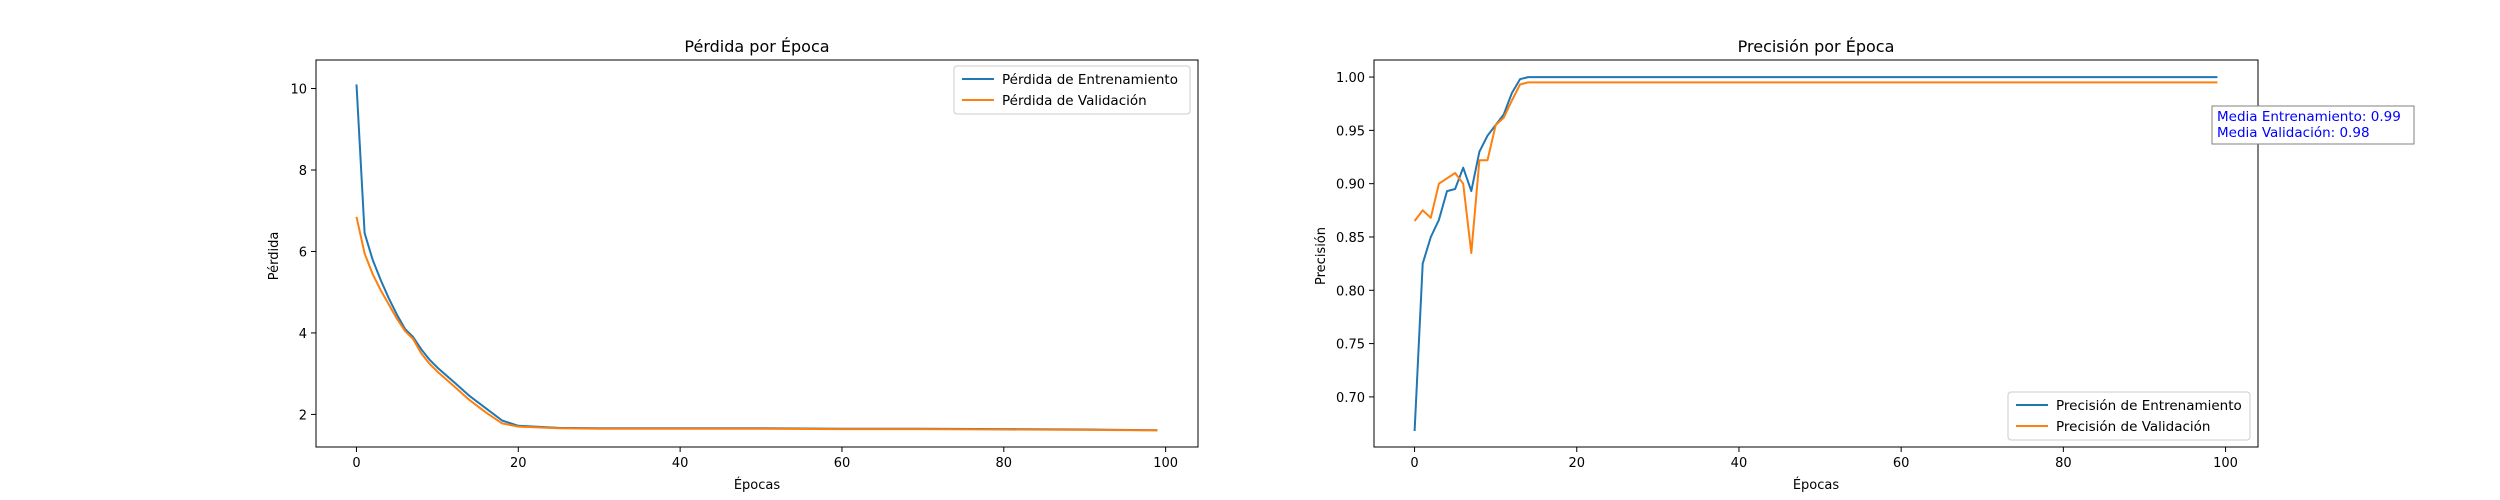 The width and height of the screenshot is (2500, 500). I want to click on loss-y-axis-label: Pérdida, so click(274, 256).